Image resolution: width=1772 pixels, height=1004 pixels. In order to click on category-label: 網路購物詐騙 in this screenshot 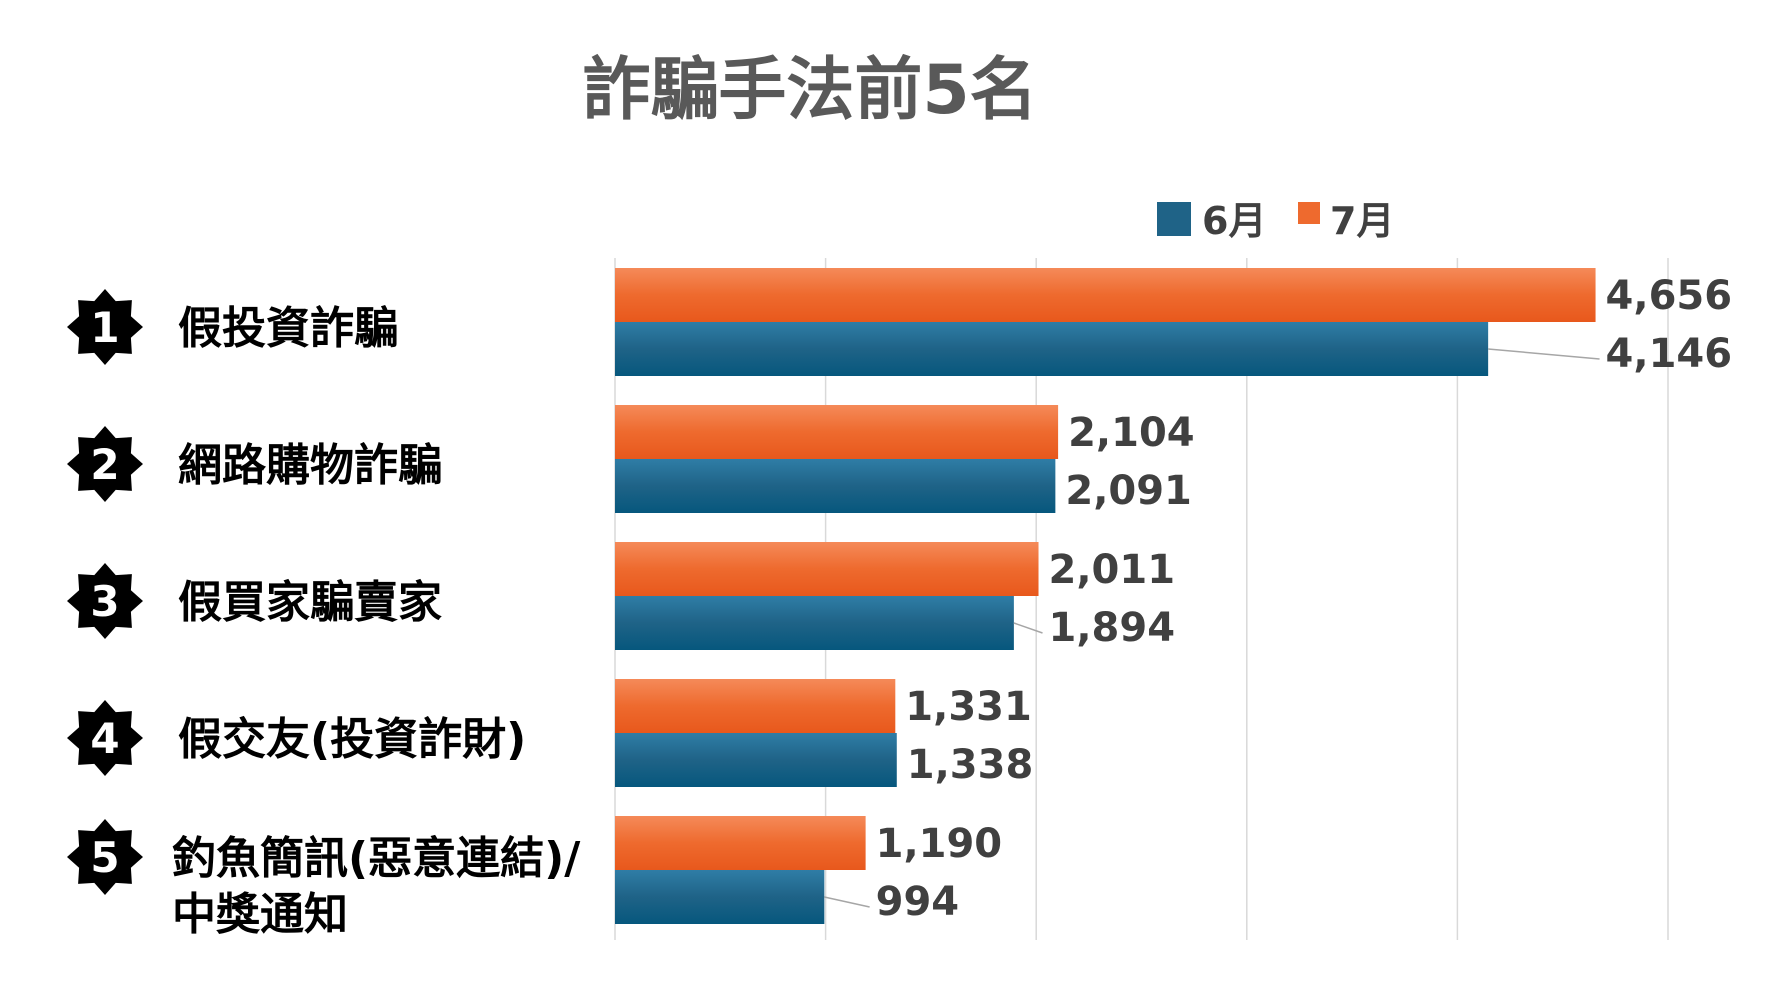, I will do `click(310, 465)`.